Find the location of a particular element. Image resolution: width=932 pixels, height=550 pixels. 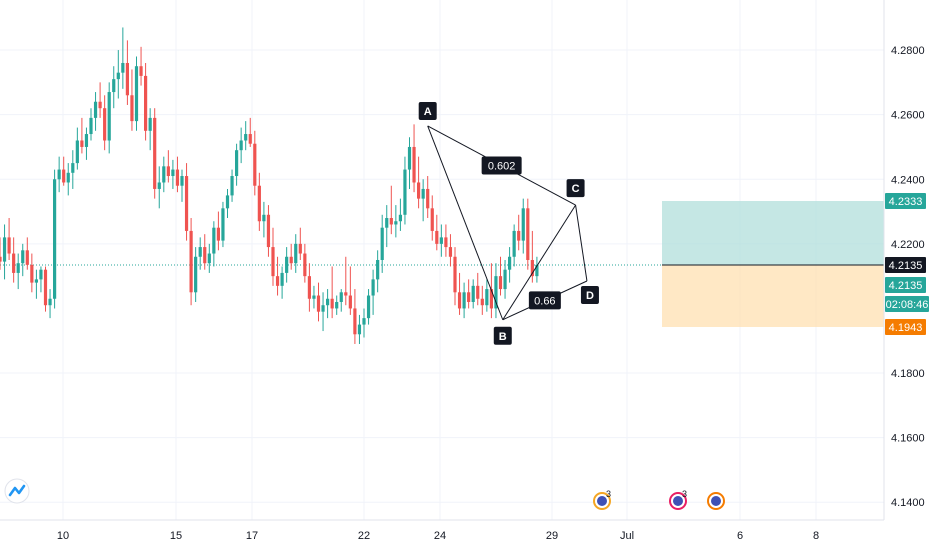

pattern-point-b: B is located at coordinates (502, 335).